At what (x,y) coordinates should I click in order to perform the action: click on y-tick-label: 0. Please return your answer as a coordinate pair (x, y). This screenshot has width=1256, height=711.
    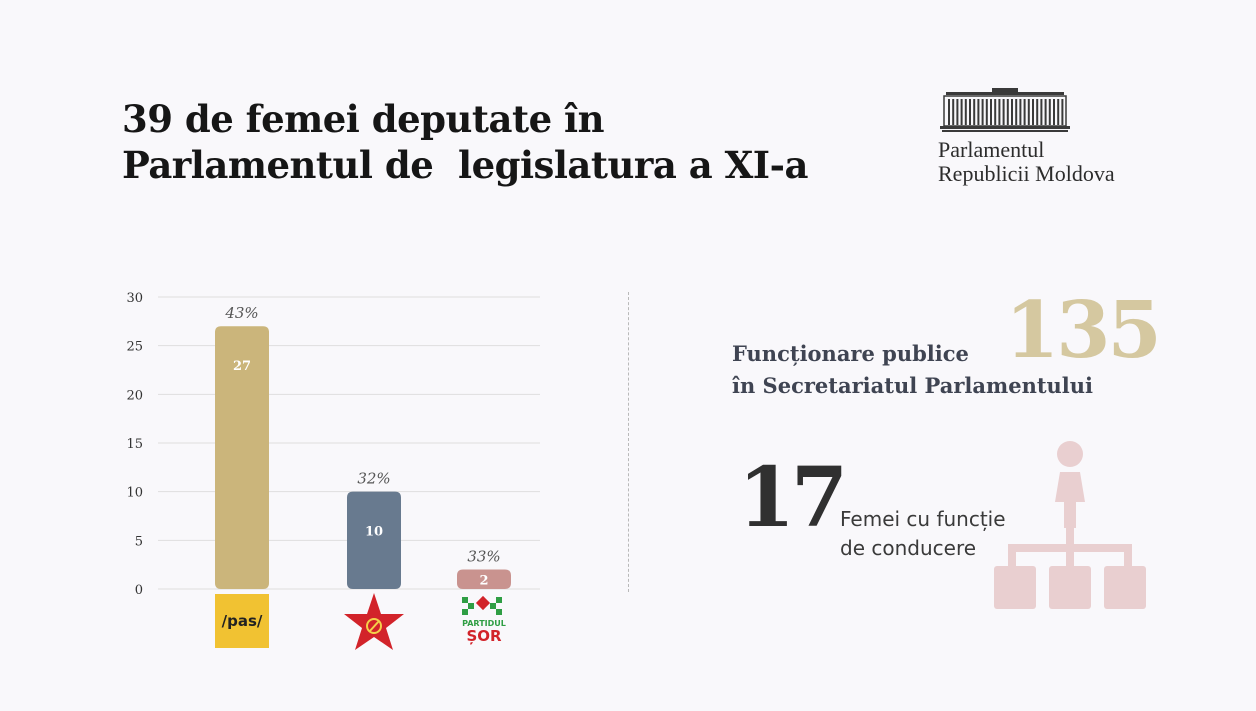
    Looking at the image, I should click on (139, 590).